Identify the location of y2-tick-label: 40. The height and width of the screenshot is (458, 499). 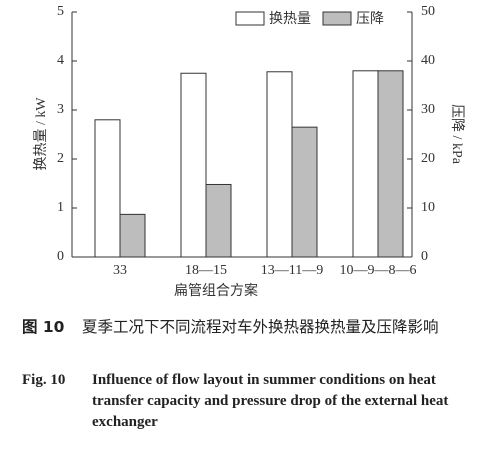
(428, 60).